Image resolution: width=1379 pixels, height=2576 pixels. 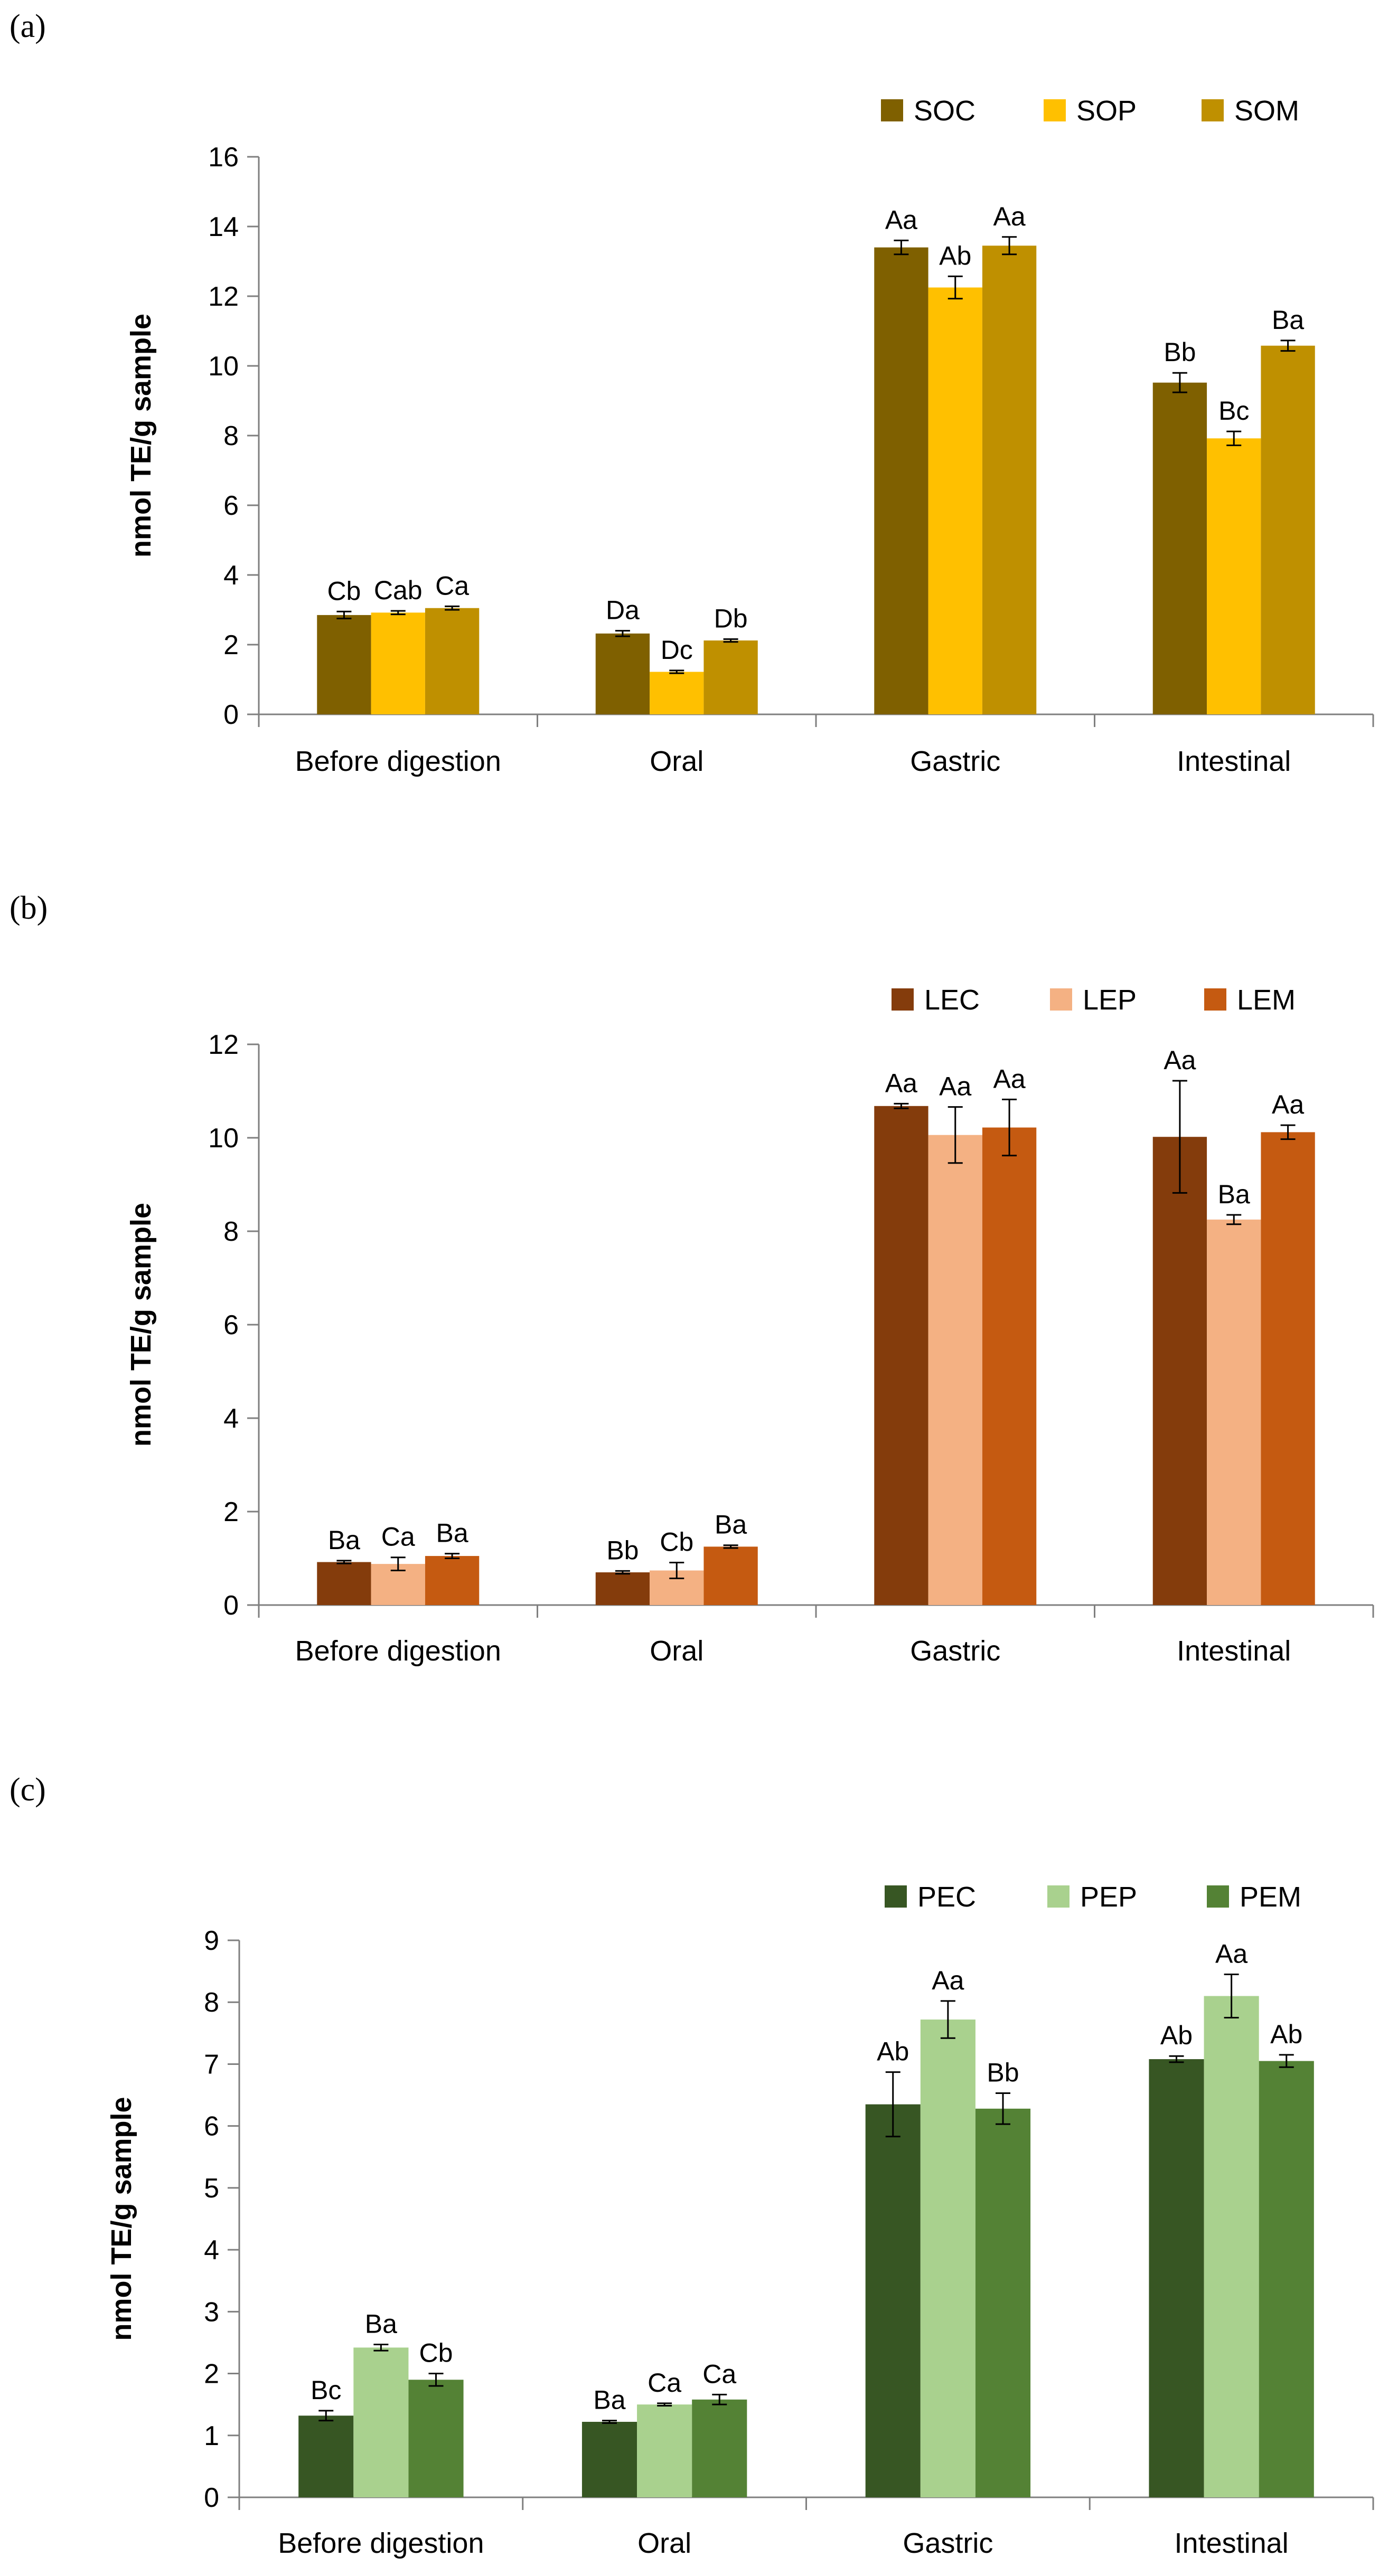 What do you see at coordinates (211, 2312) in the screenshot?
I see `y-tick-label: 3` at bounding box center [211, 2312].